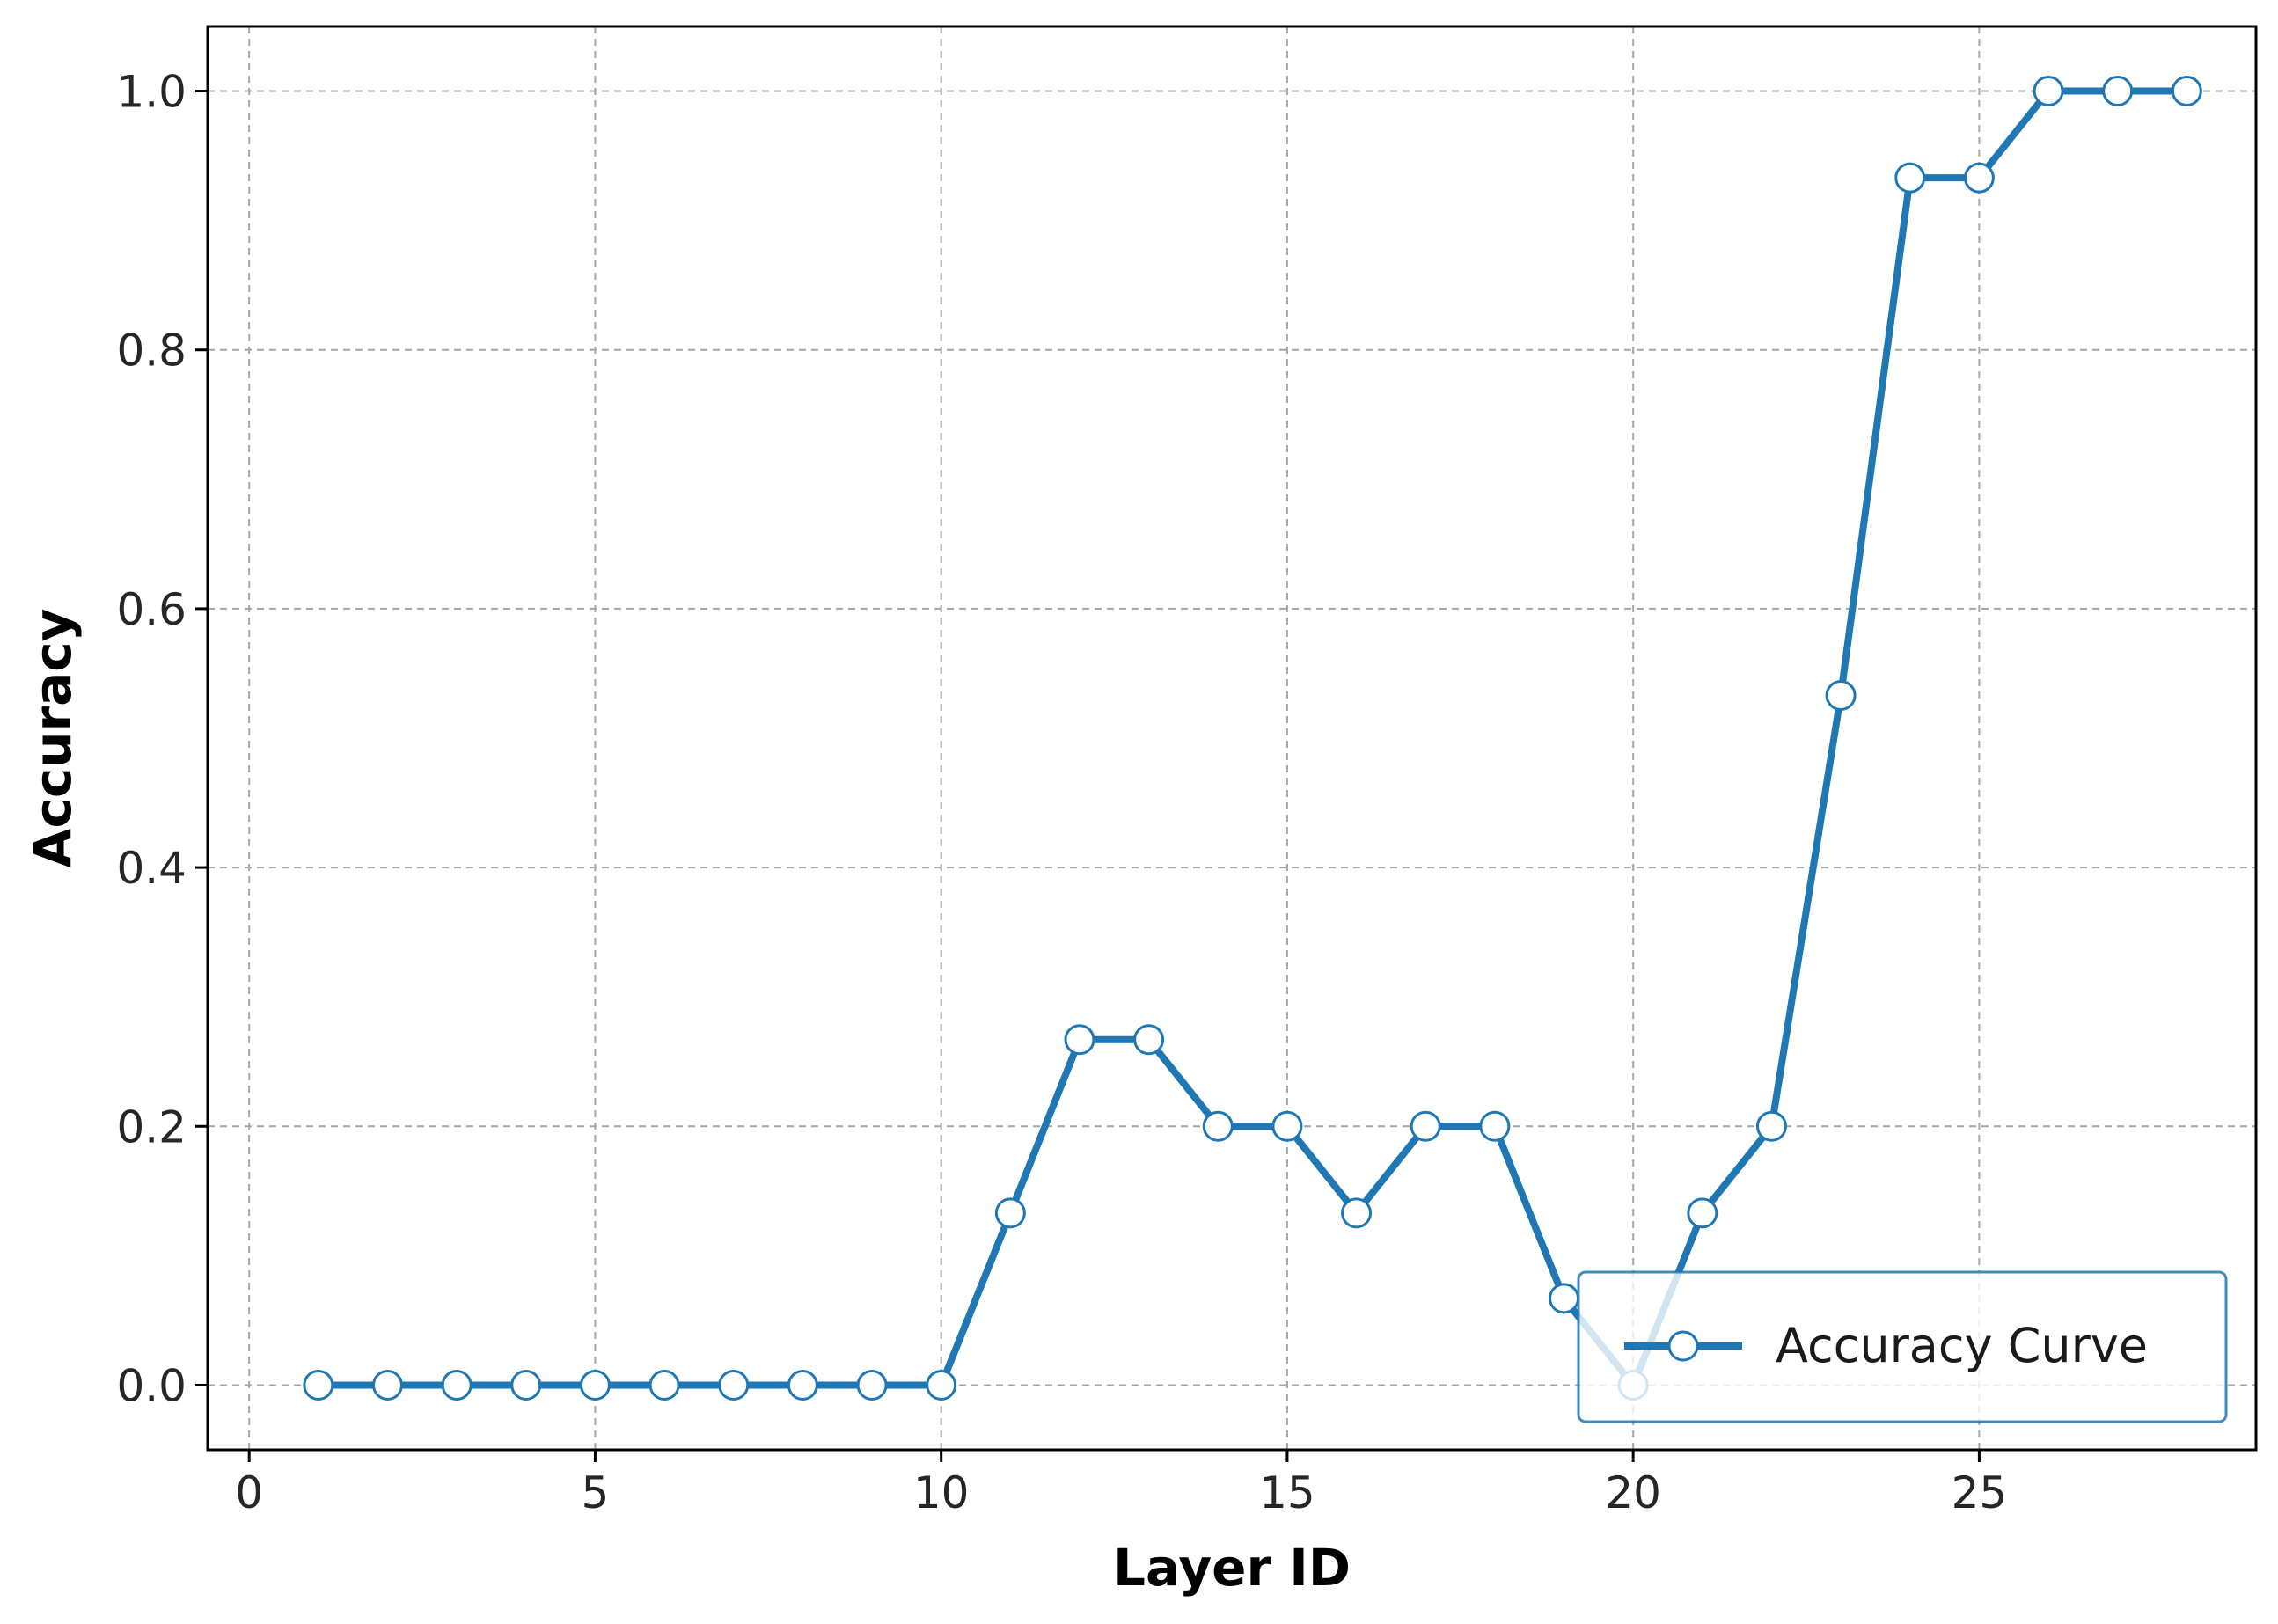 Image resolution: width=2278 pixels, height=1624 pixels. Describe the element at coordinates (596, 1492) in the screenshot. I see `x-tick-label: 5` at that location.